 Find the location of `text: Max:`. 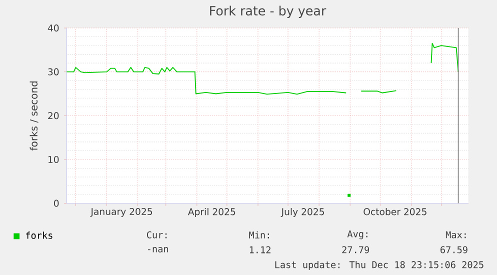

text: Max: is located at coordinates (456, 234).